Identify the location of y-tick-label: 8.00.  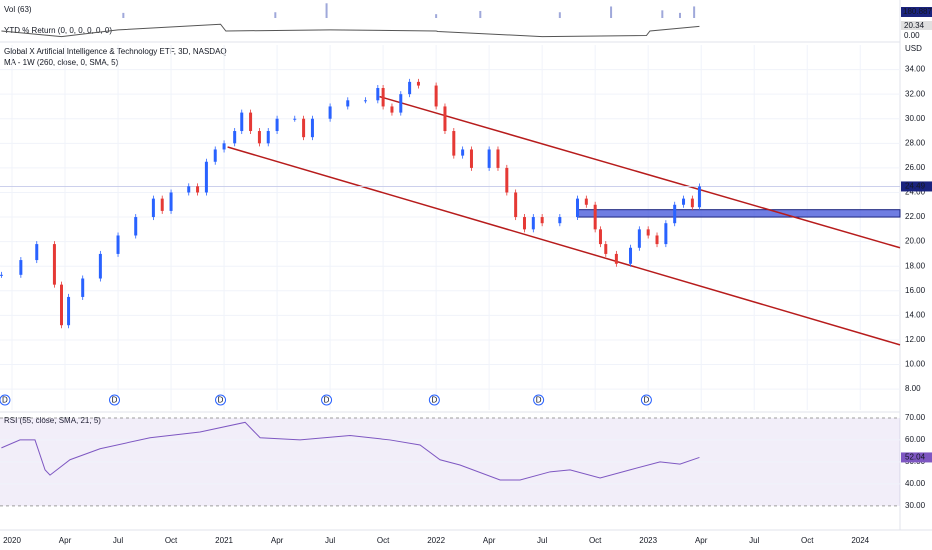
(913, 388).